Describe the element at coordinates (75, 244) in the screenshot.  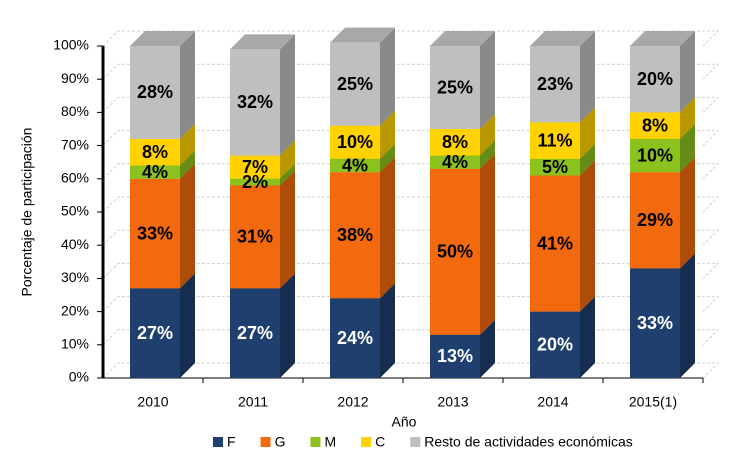
I see `y-tick-label: 40%` at that location.